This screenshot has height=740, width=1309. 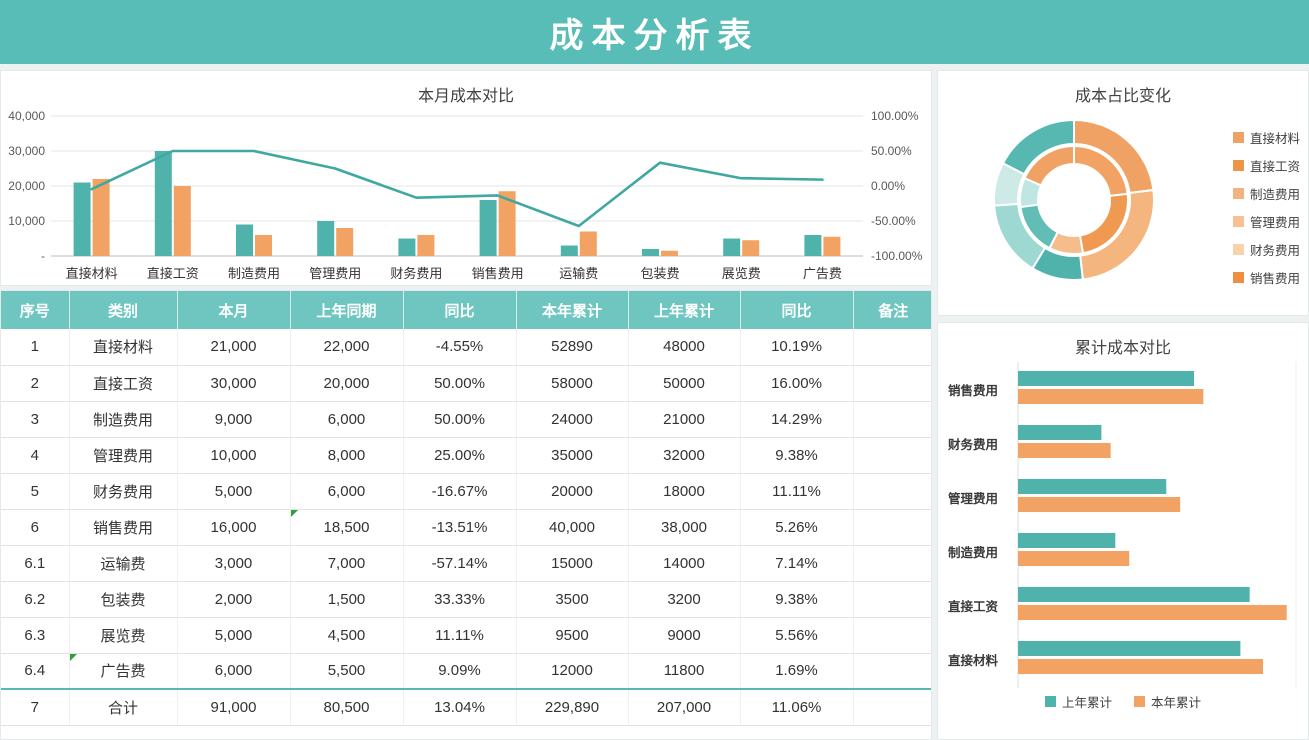 I want to click on legend-item: 财务费用, so click(x=1266, y=249).